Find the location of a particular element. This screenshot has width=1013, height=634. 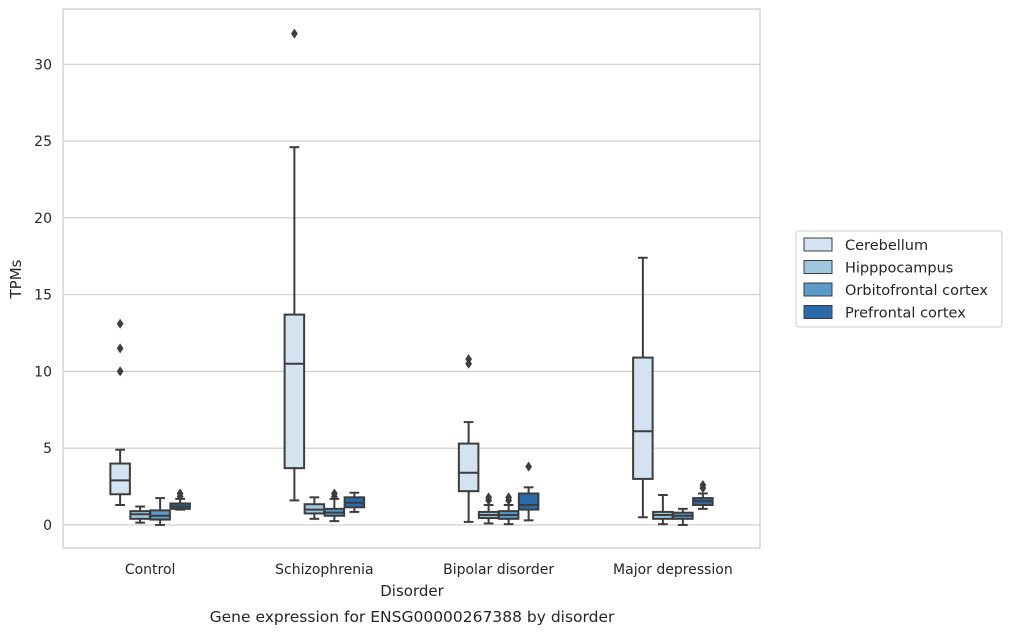

y-axis: 0 5 10 15 20 25 30 is located at coordinates (43, 295).